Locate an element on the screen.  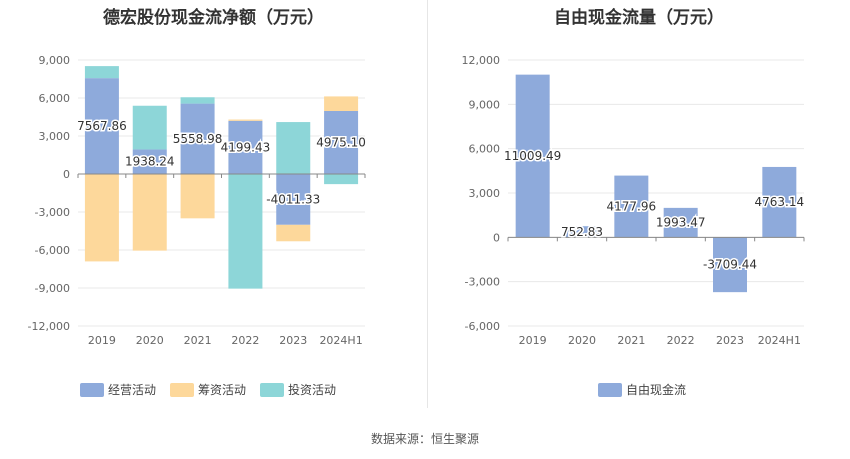
bar-1-自由现金流-2023 is located at coordinates (730, 265).